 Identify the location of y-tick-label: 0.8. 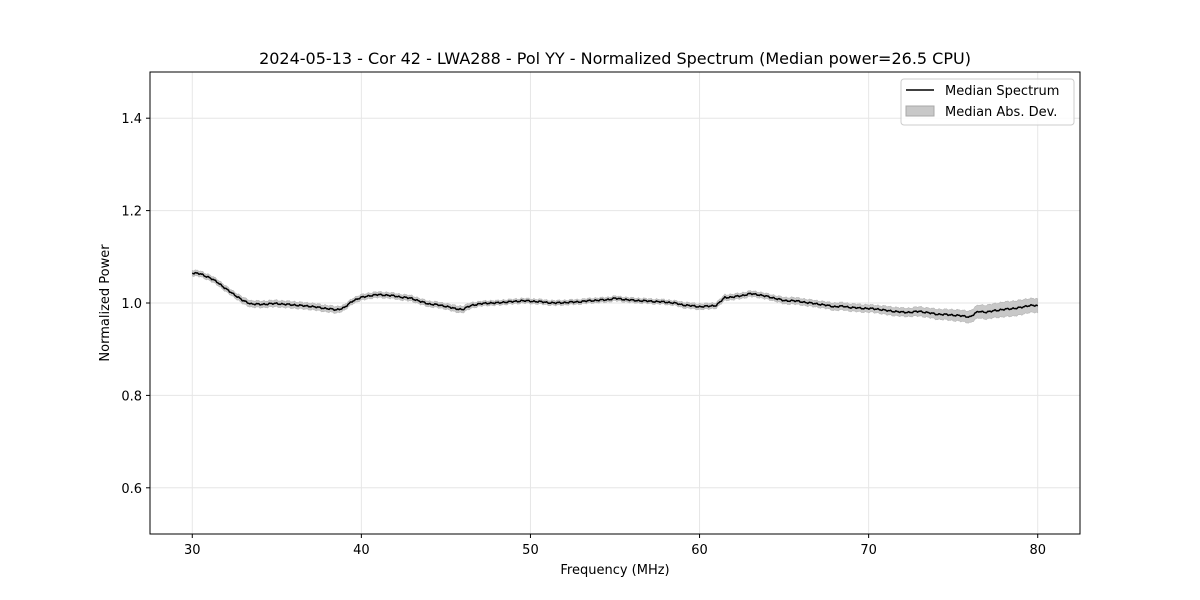
(131, 396).